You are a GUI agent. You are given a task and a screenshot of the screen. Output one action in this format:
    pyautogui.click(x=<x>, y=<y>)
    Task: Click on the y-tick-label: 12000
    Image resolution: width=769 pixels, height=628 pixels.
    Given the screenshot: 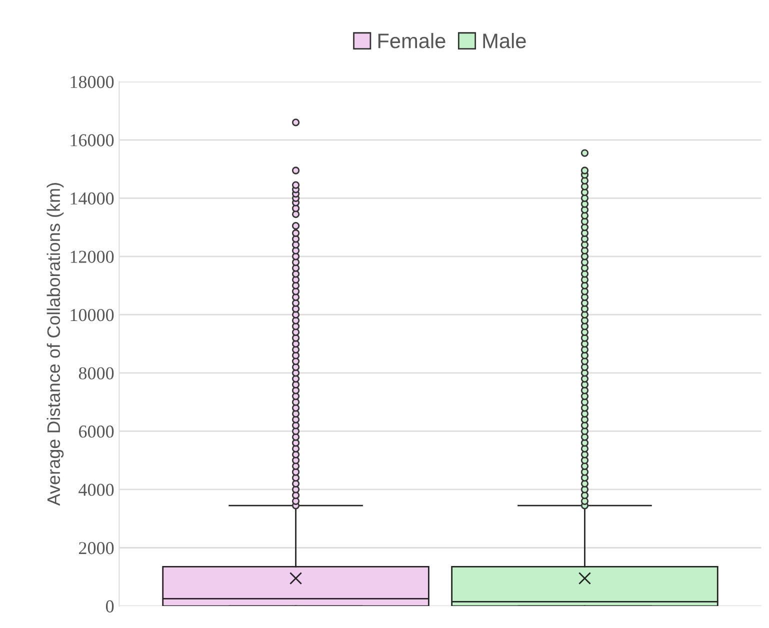 What is the action you would take?
    pyautogui.click(x=92, y=256)
    